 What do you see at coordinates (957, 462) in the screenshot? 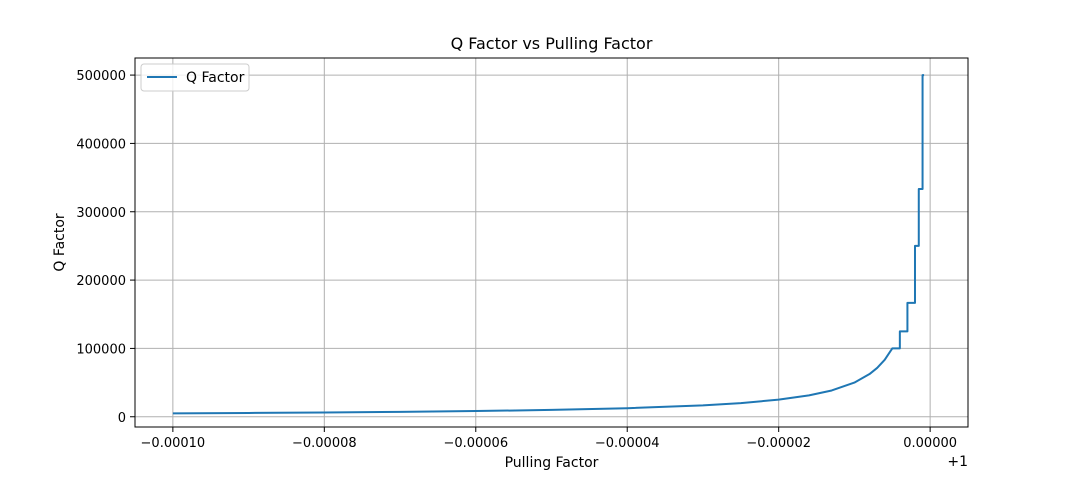
I see `x-axis-offset-label: +1` at bounding box center [957, 462].